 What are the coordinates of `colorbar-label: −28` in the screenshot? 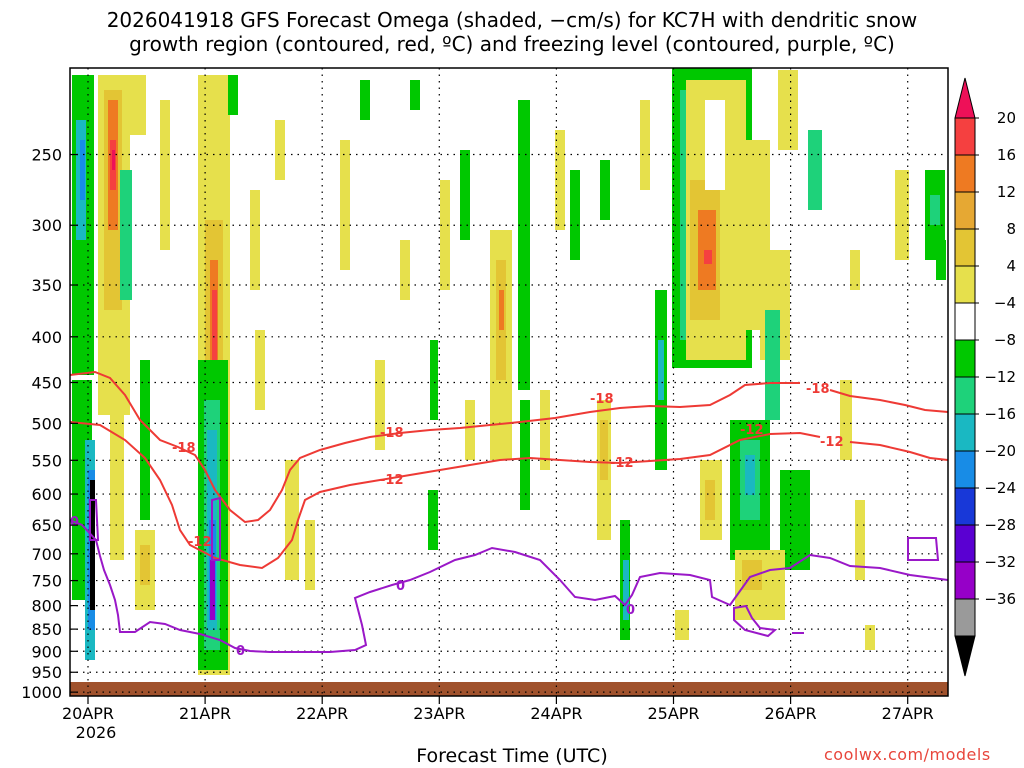 It's located at (1000, 525).